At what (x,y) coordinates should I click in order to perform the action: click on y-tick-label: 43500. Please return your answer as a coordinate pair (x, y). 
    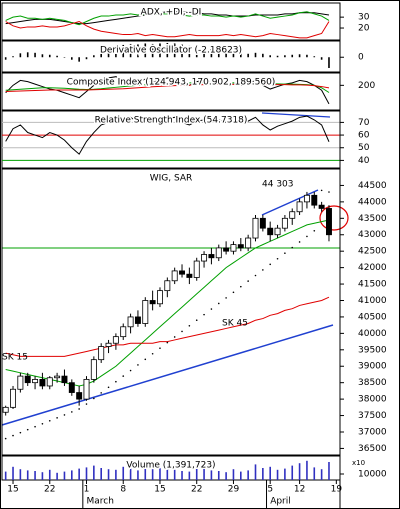
    Looking at the image, I should click on (372, 219).